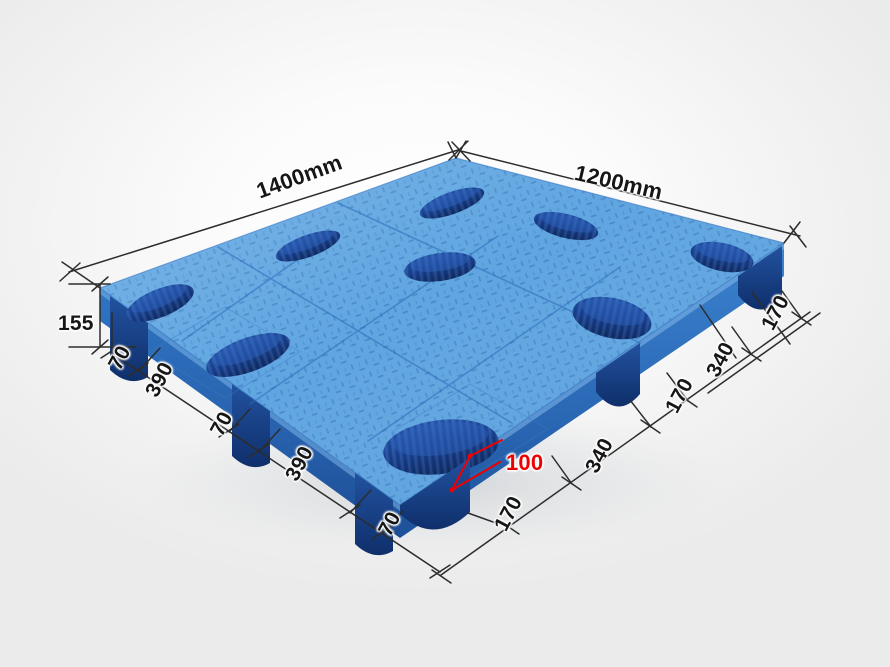 This screenshot has height=667, width=890. I want to click on tick-1200-a, so click(461, 151).